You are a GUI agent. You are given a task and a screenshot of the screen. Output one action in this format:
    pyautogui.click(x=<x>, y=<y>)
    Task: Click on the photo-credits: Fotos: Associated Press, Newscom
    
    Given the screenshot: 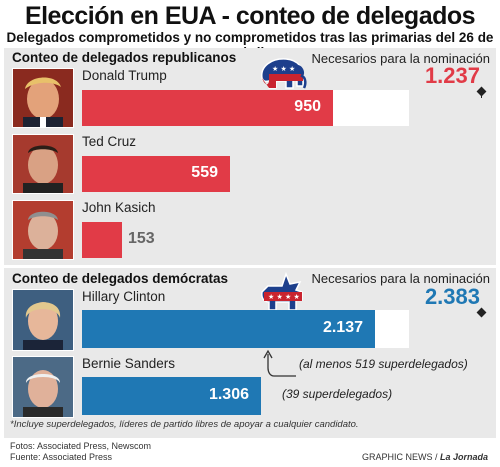 What is the action you would take?
    pyautogui.click(x=81, y=446)
    